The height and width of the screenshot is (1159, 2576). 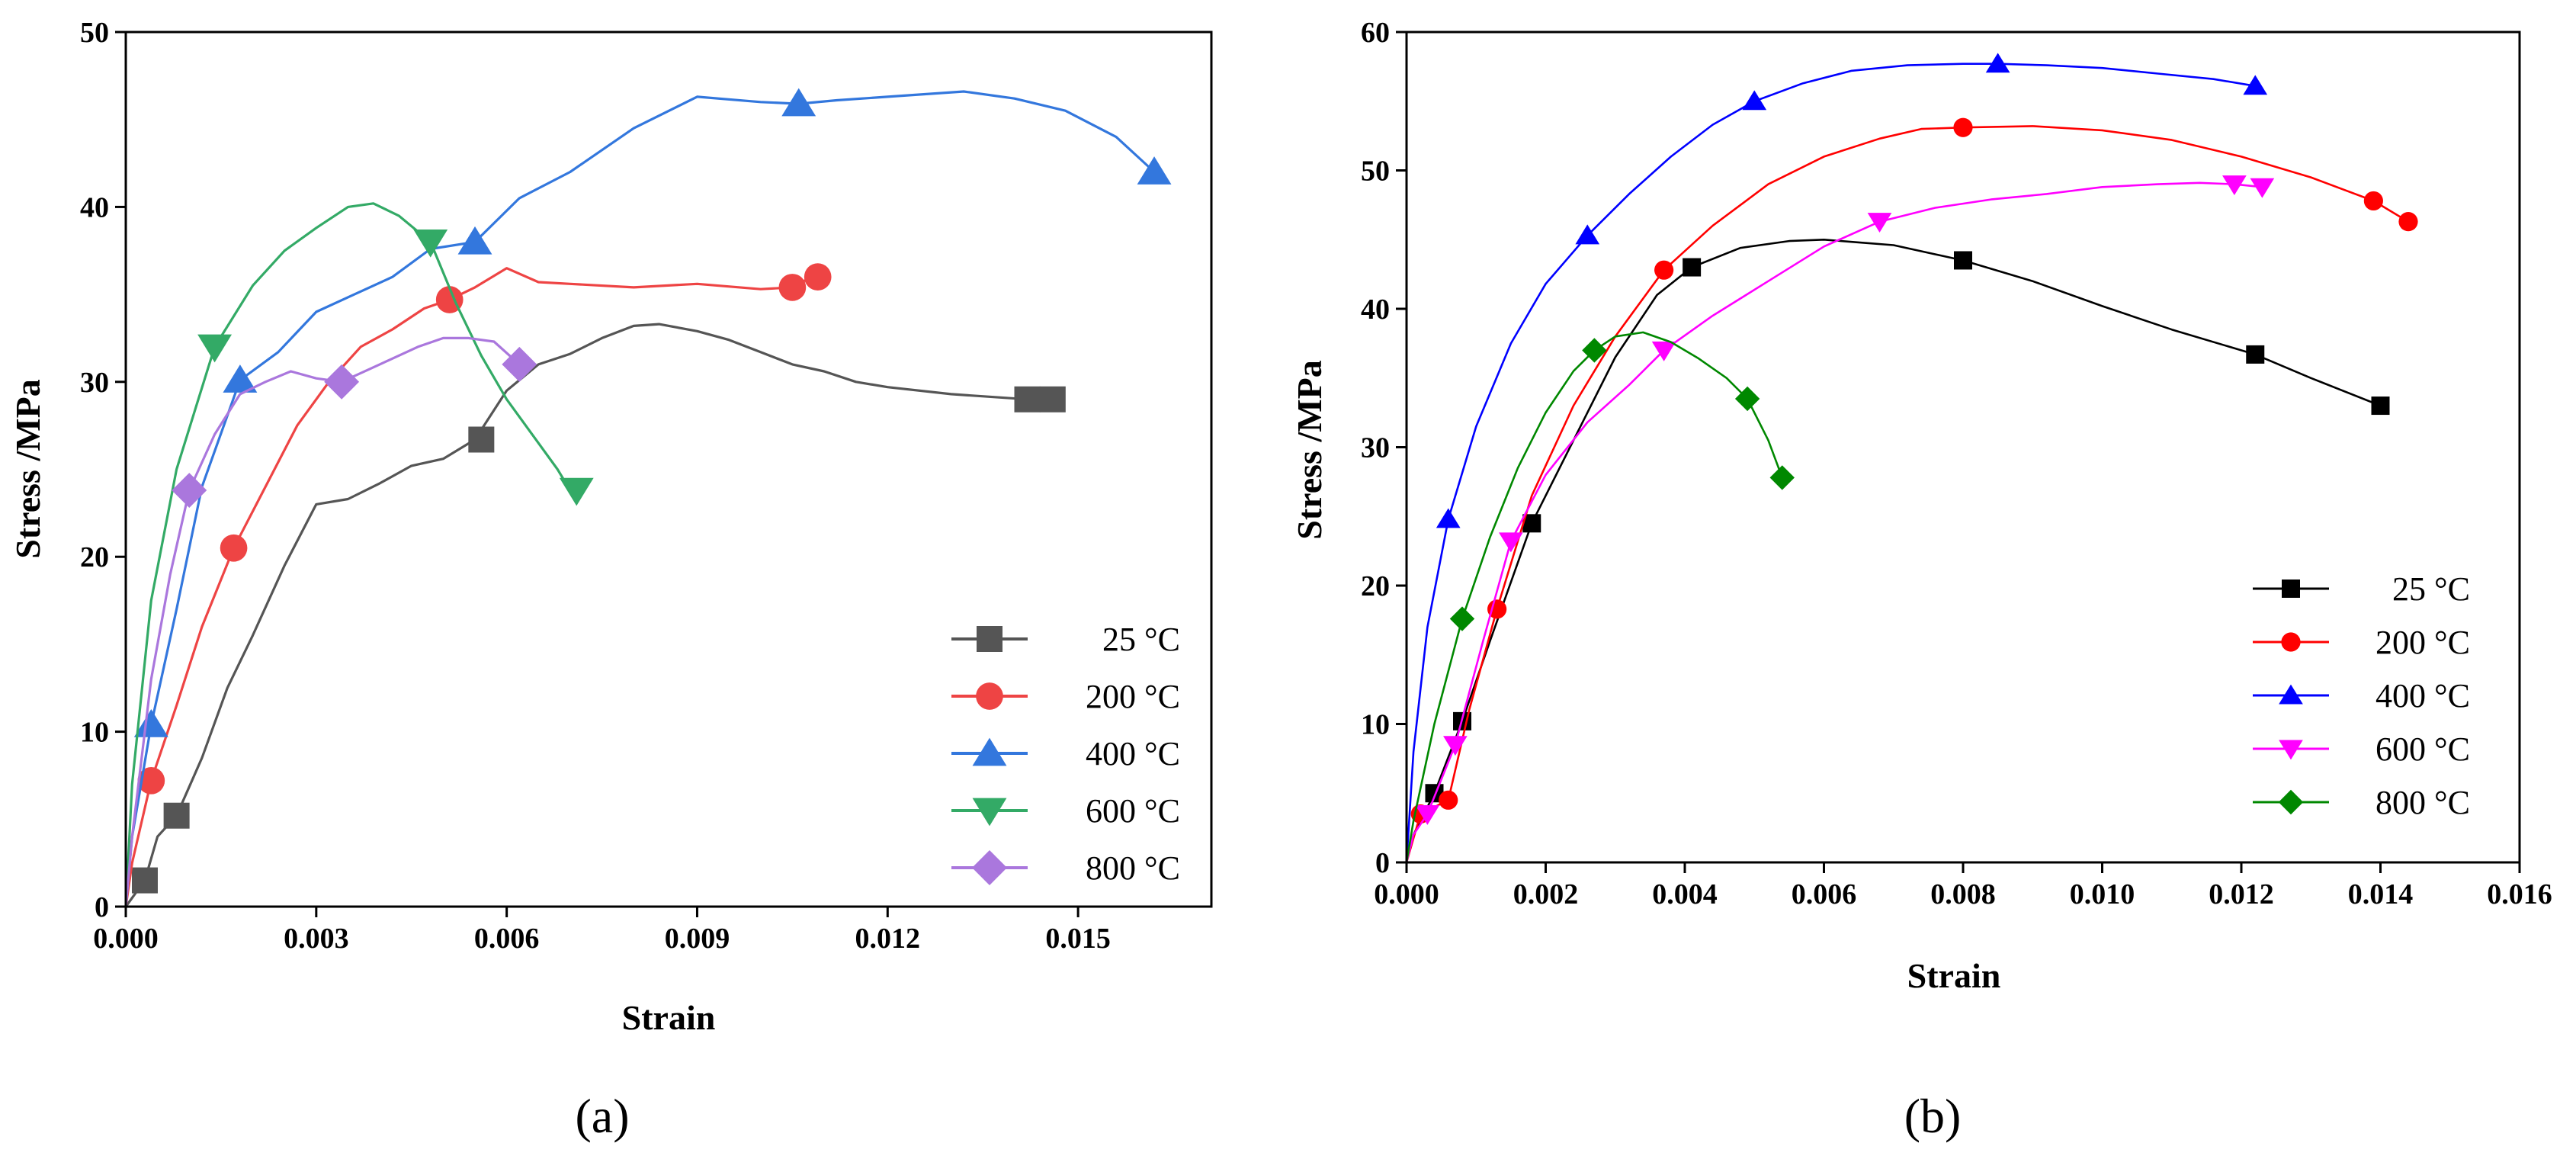 What do you see at coordinates (1309, 450) in the screenshot?
I see `panel-b-y-axis-title: Stress /MPa` at bounding box center [1309, 450].